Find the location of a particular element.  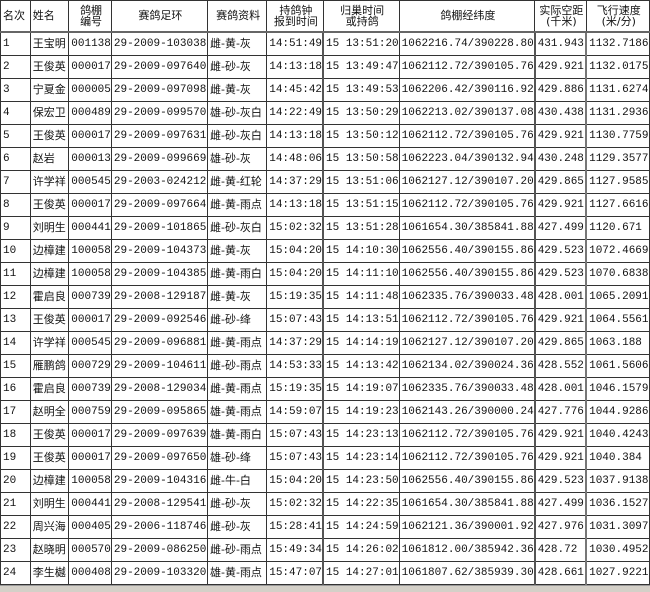

cell-loft: 000489 is located at coordinates (90, 113).